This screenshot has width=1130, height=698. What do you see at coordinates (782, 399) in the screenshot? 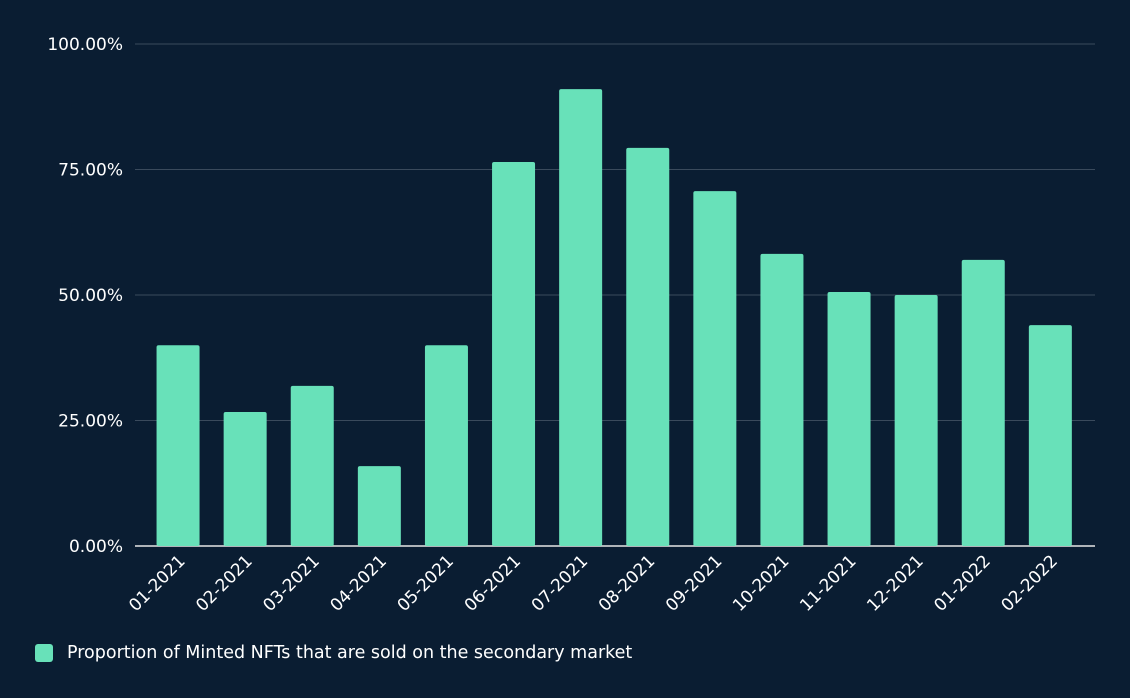
I see `bar-10-2021` at bounding box center [782, 399].